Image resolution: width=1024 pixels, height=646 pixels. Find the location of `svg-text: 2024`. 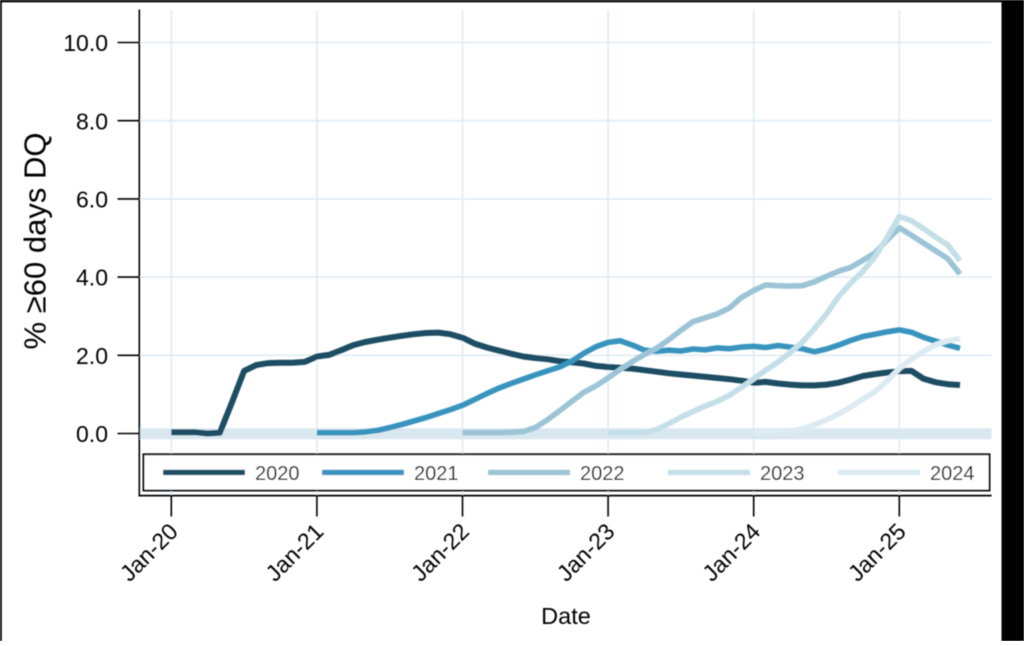

svg-text: 2024 is located at coordinates (952, 474).